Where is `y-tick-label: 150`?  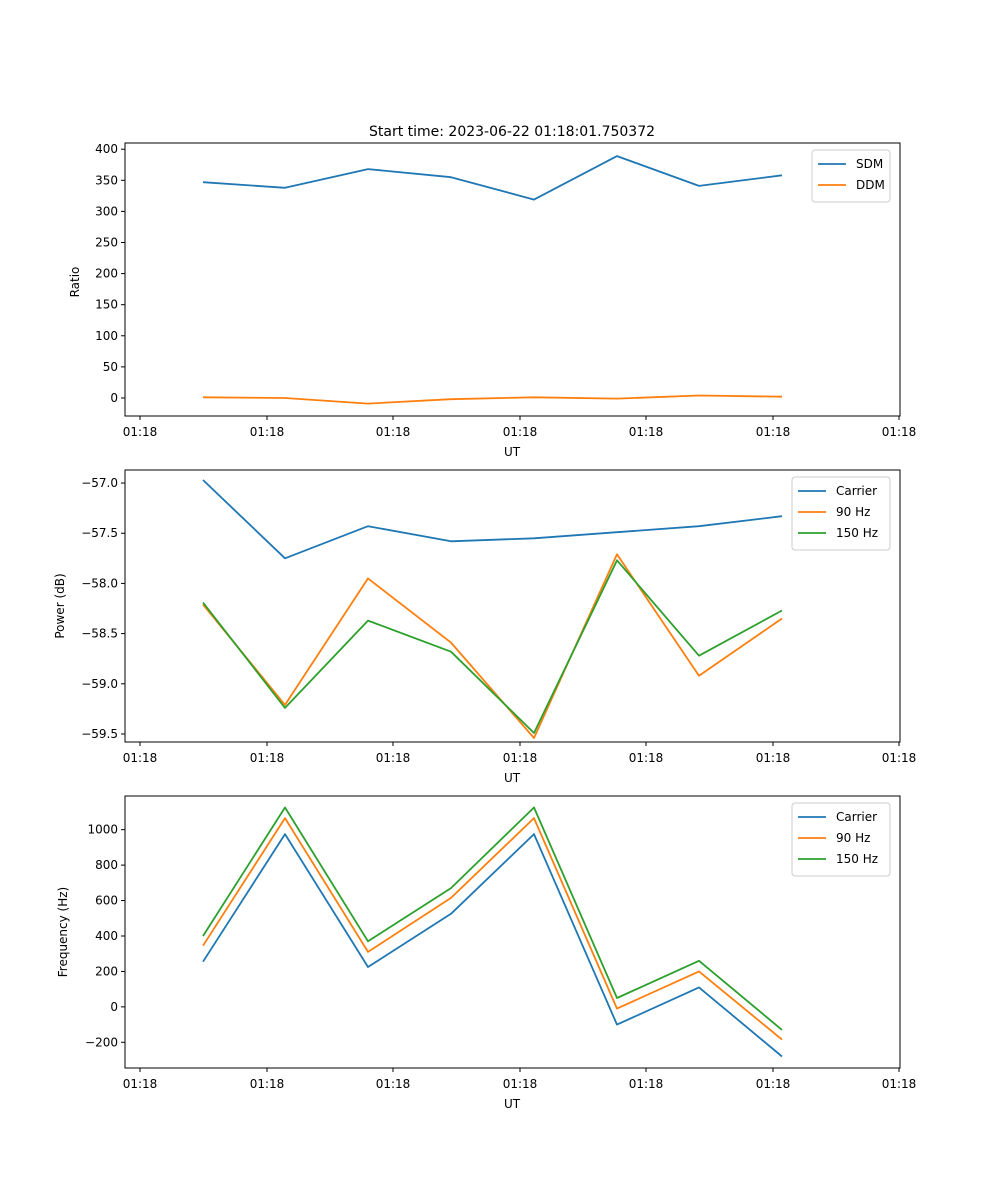 y-tick-label: 150 is located at coordinates (106, 305).